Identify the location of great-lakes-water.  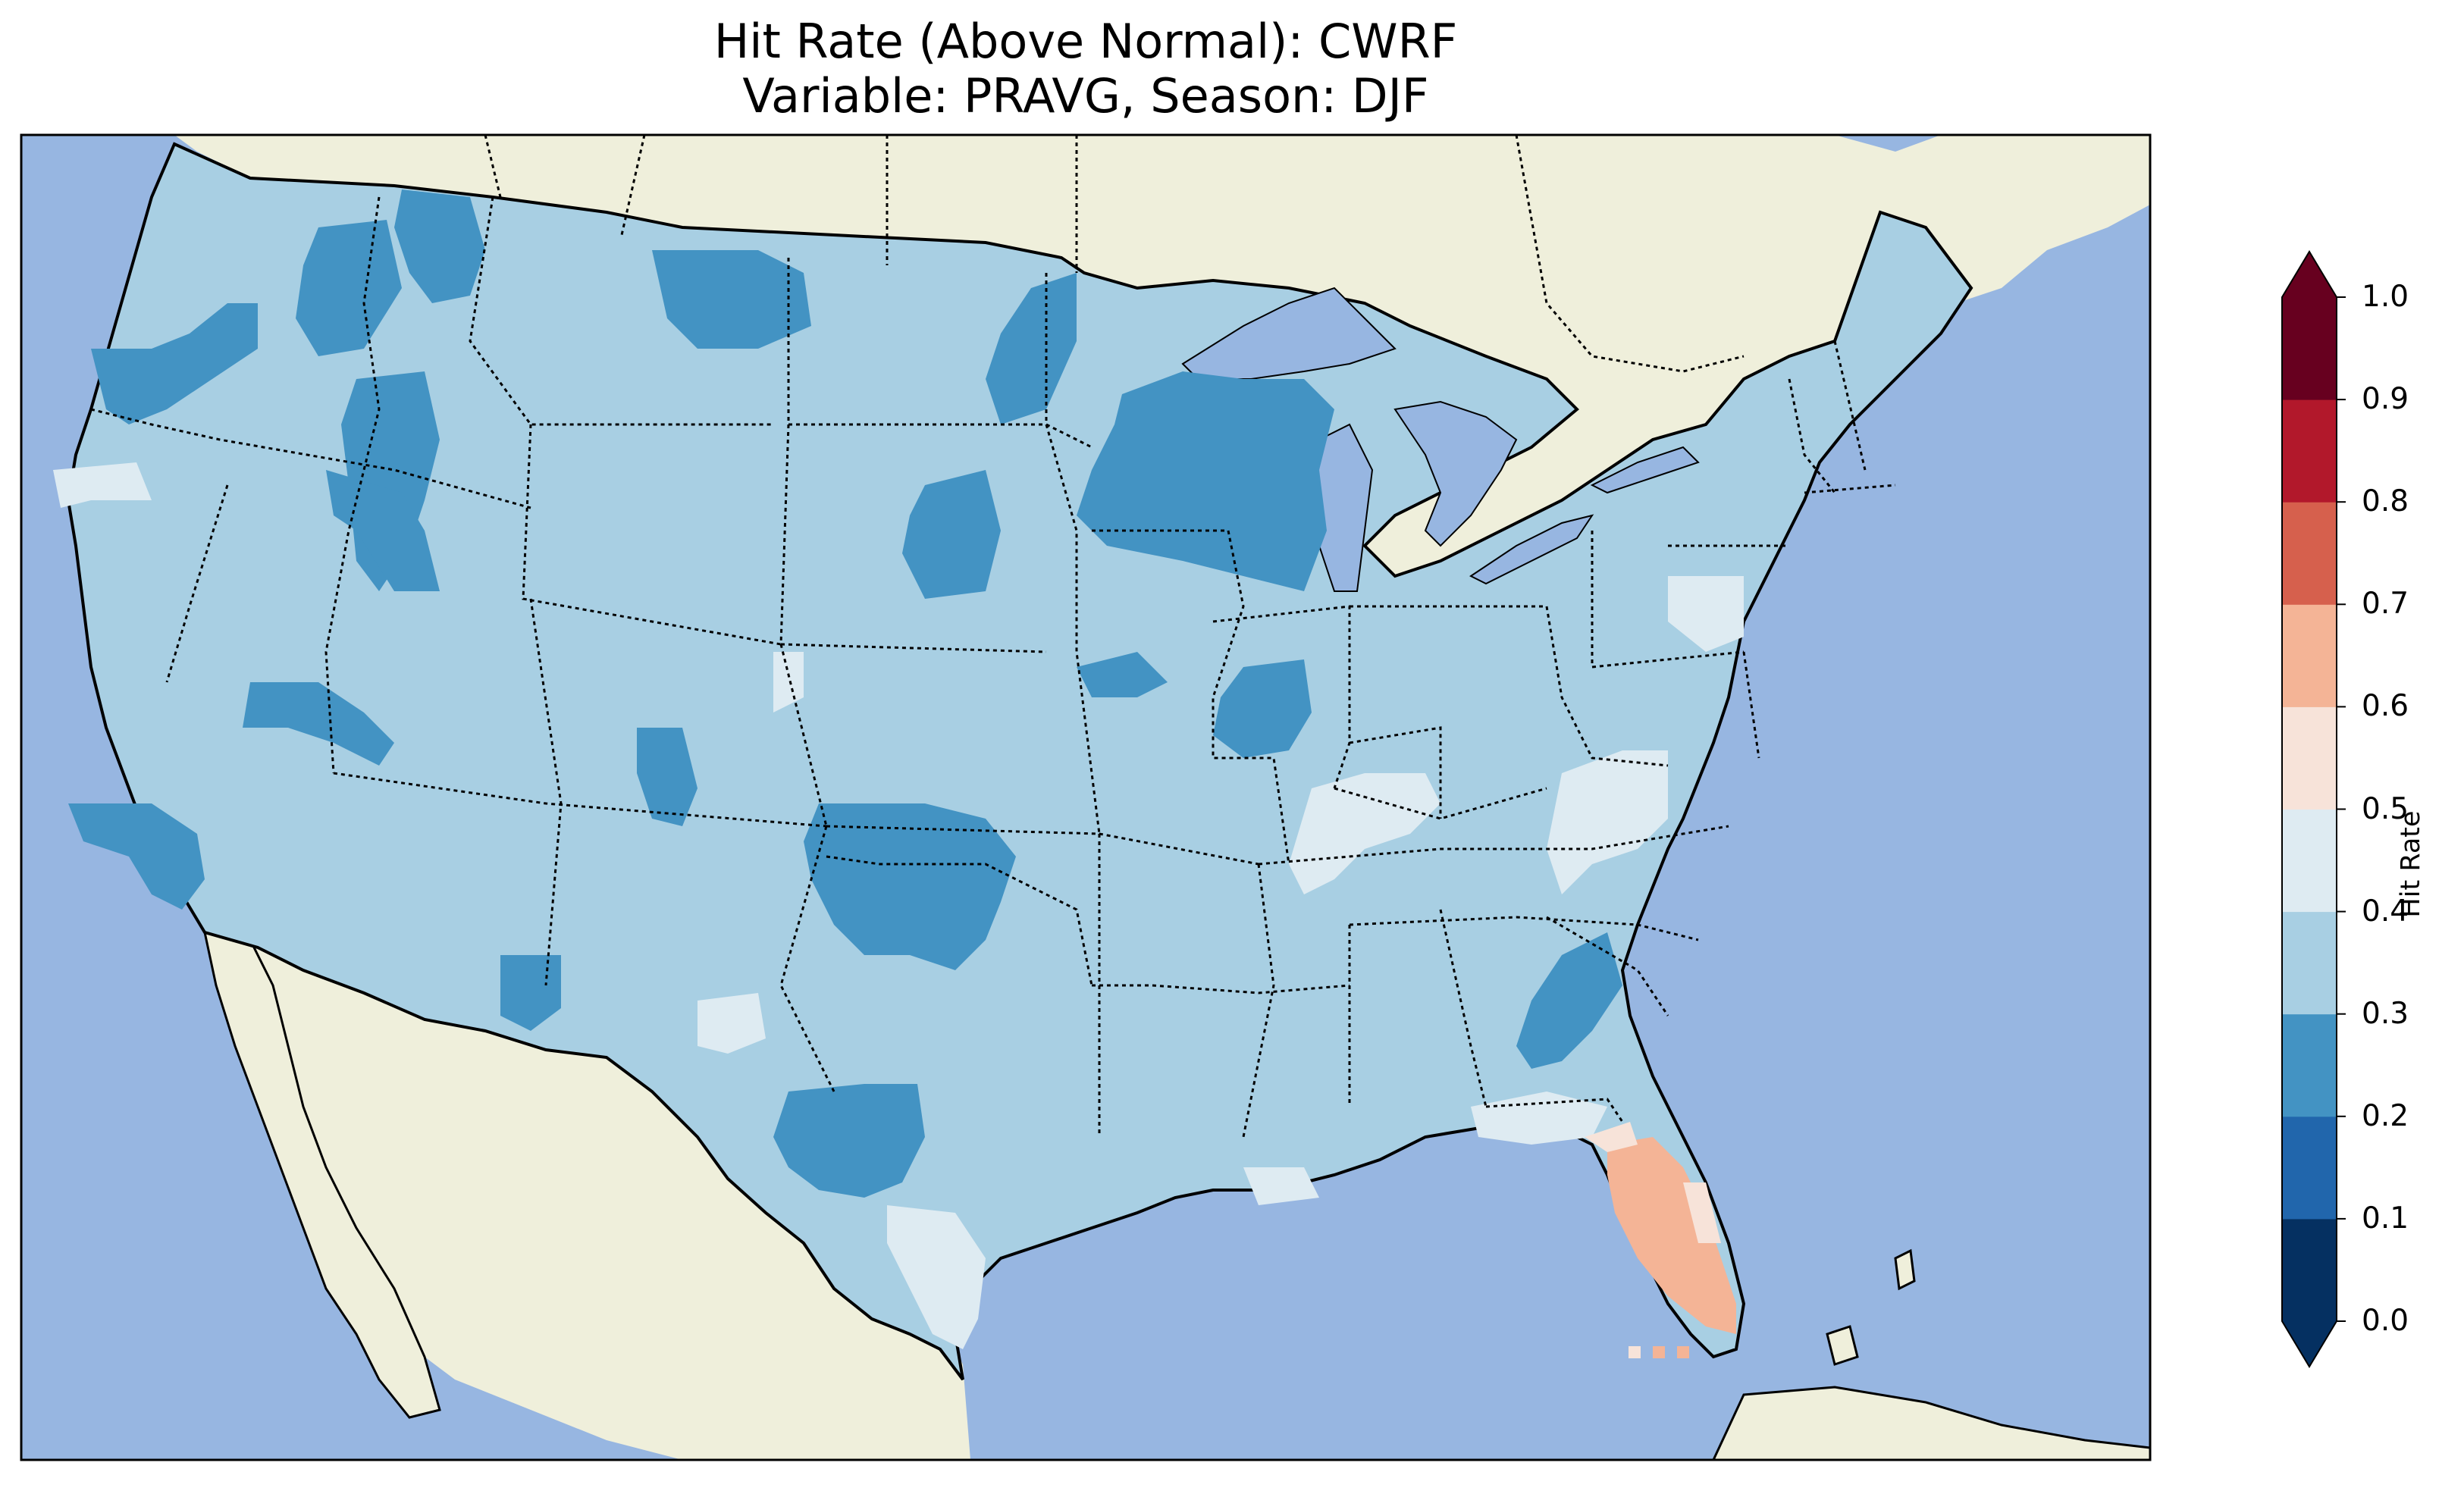
(1441, 439).